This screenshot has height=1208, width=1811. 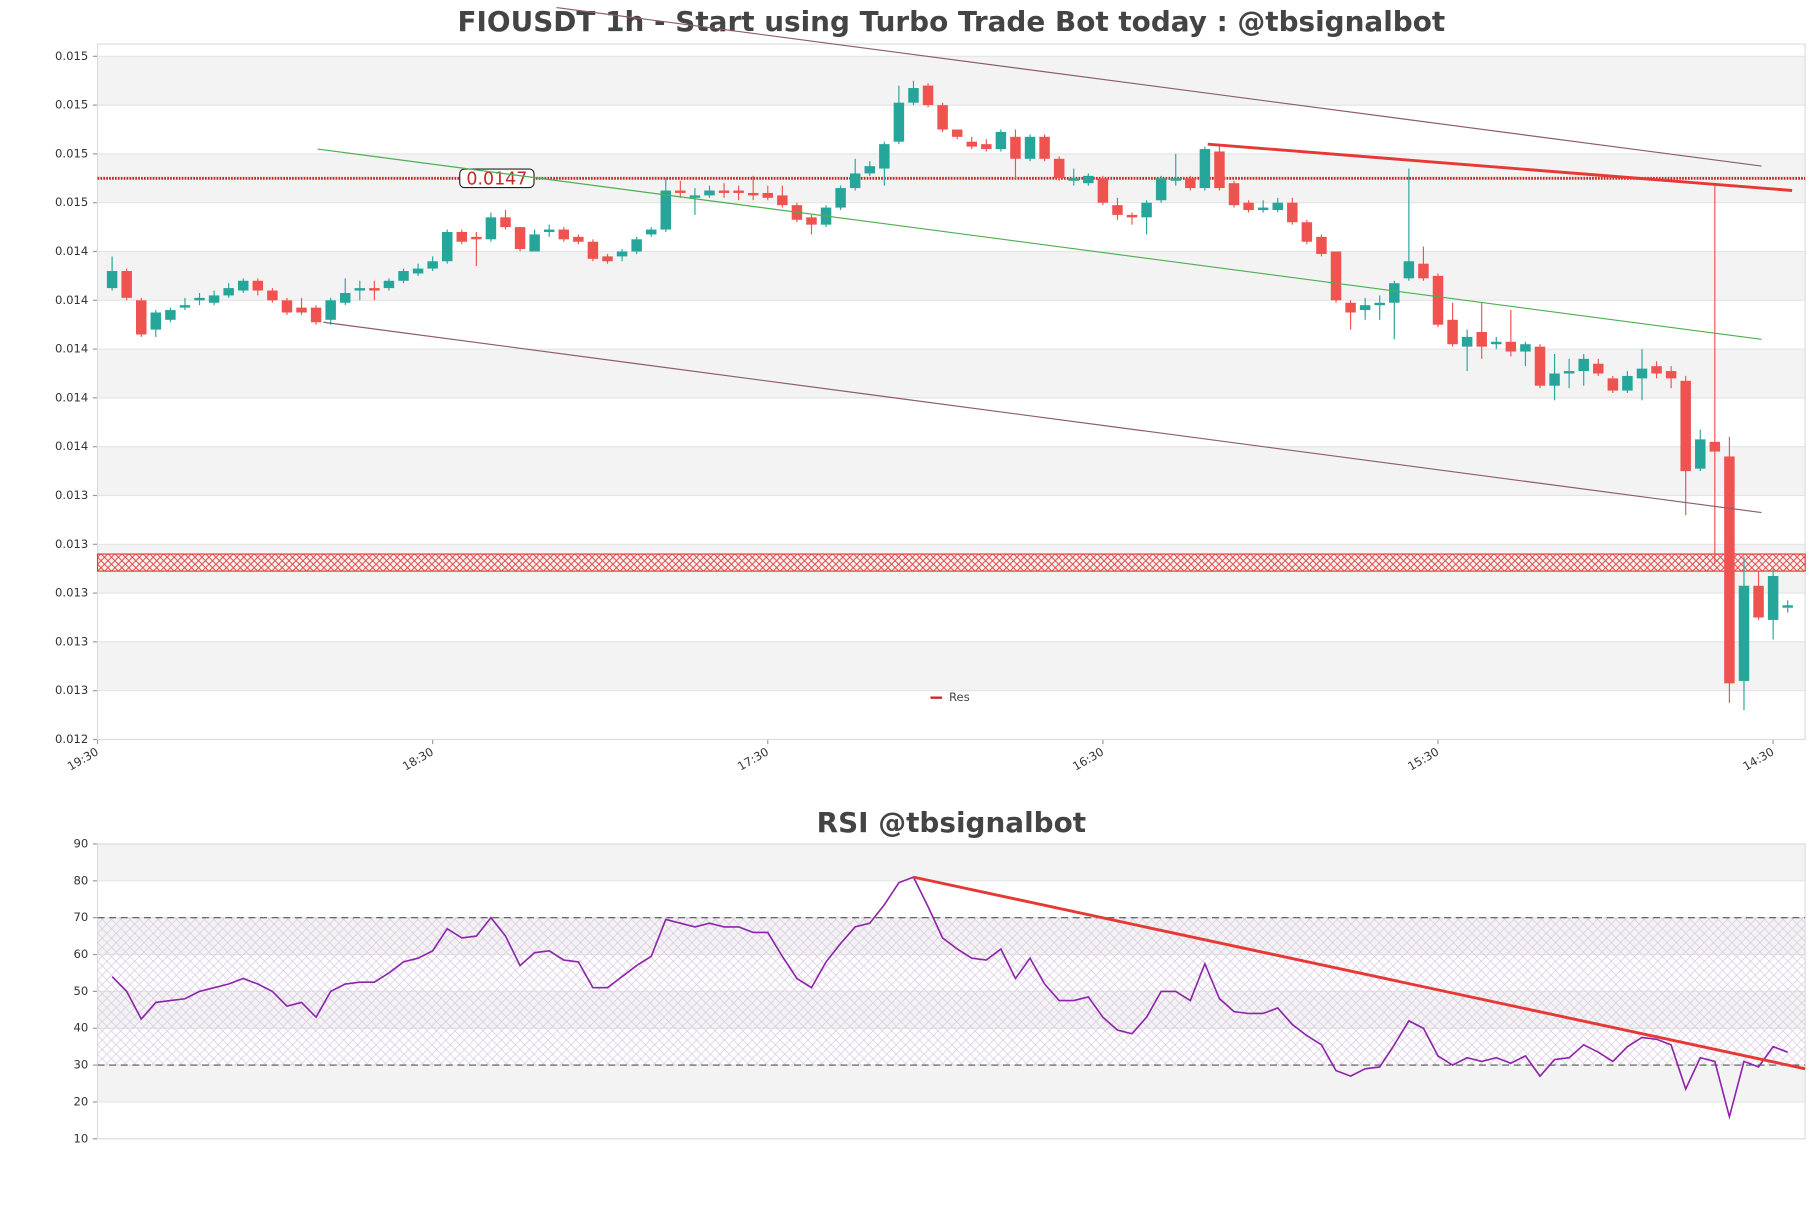 What do you see at coordinates (80, 1101) in the screenshot?
I see `y-tick-label: 20` at bounding box center [80, 1101].